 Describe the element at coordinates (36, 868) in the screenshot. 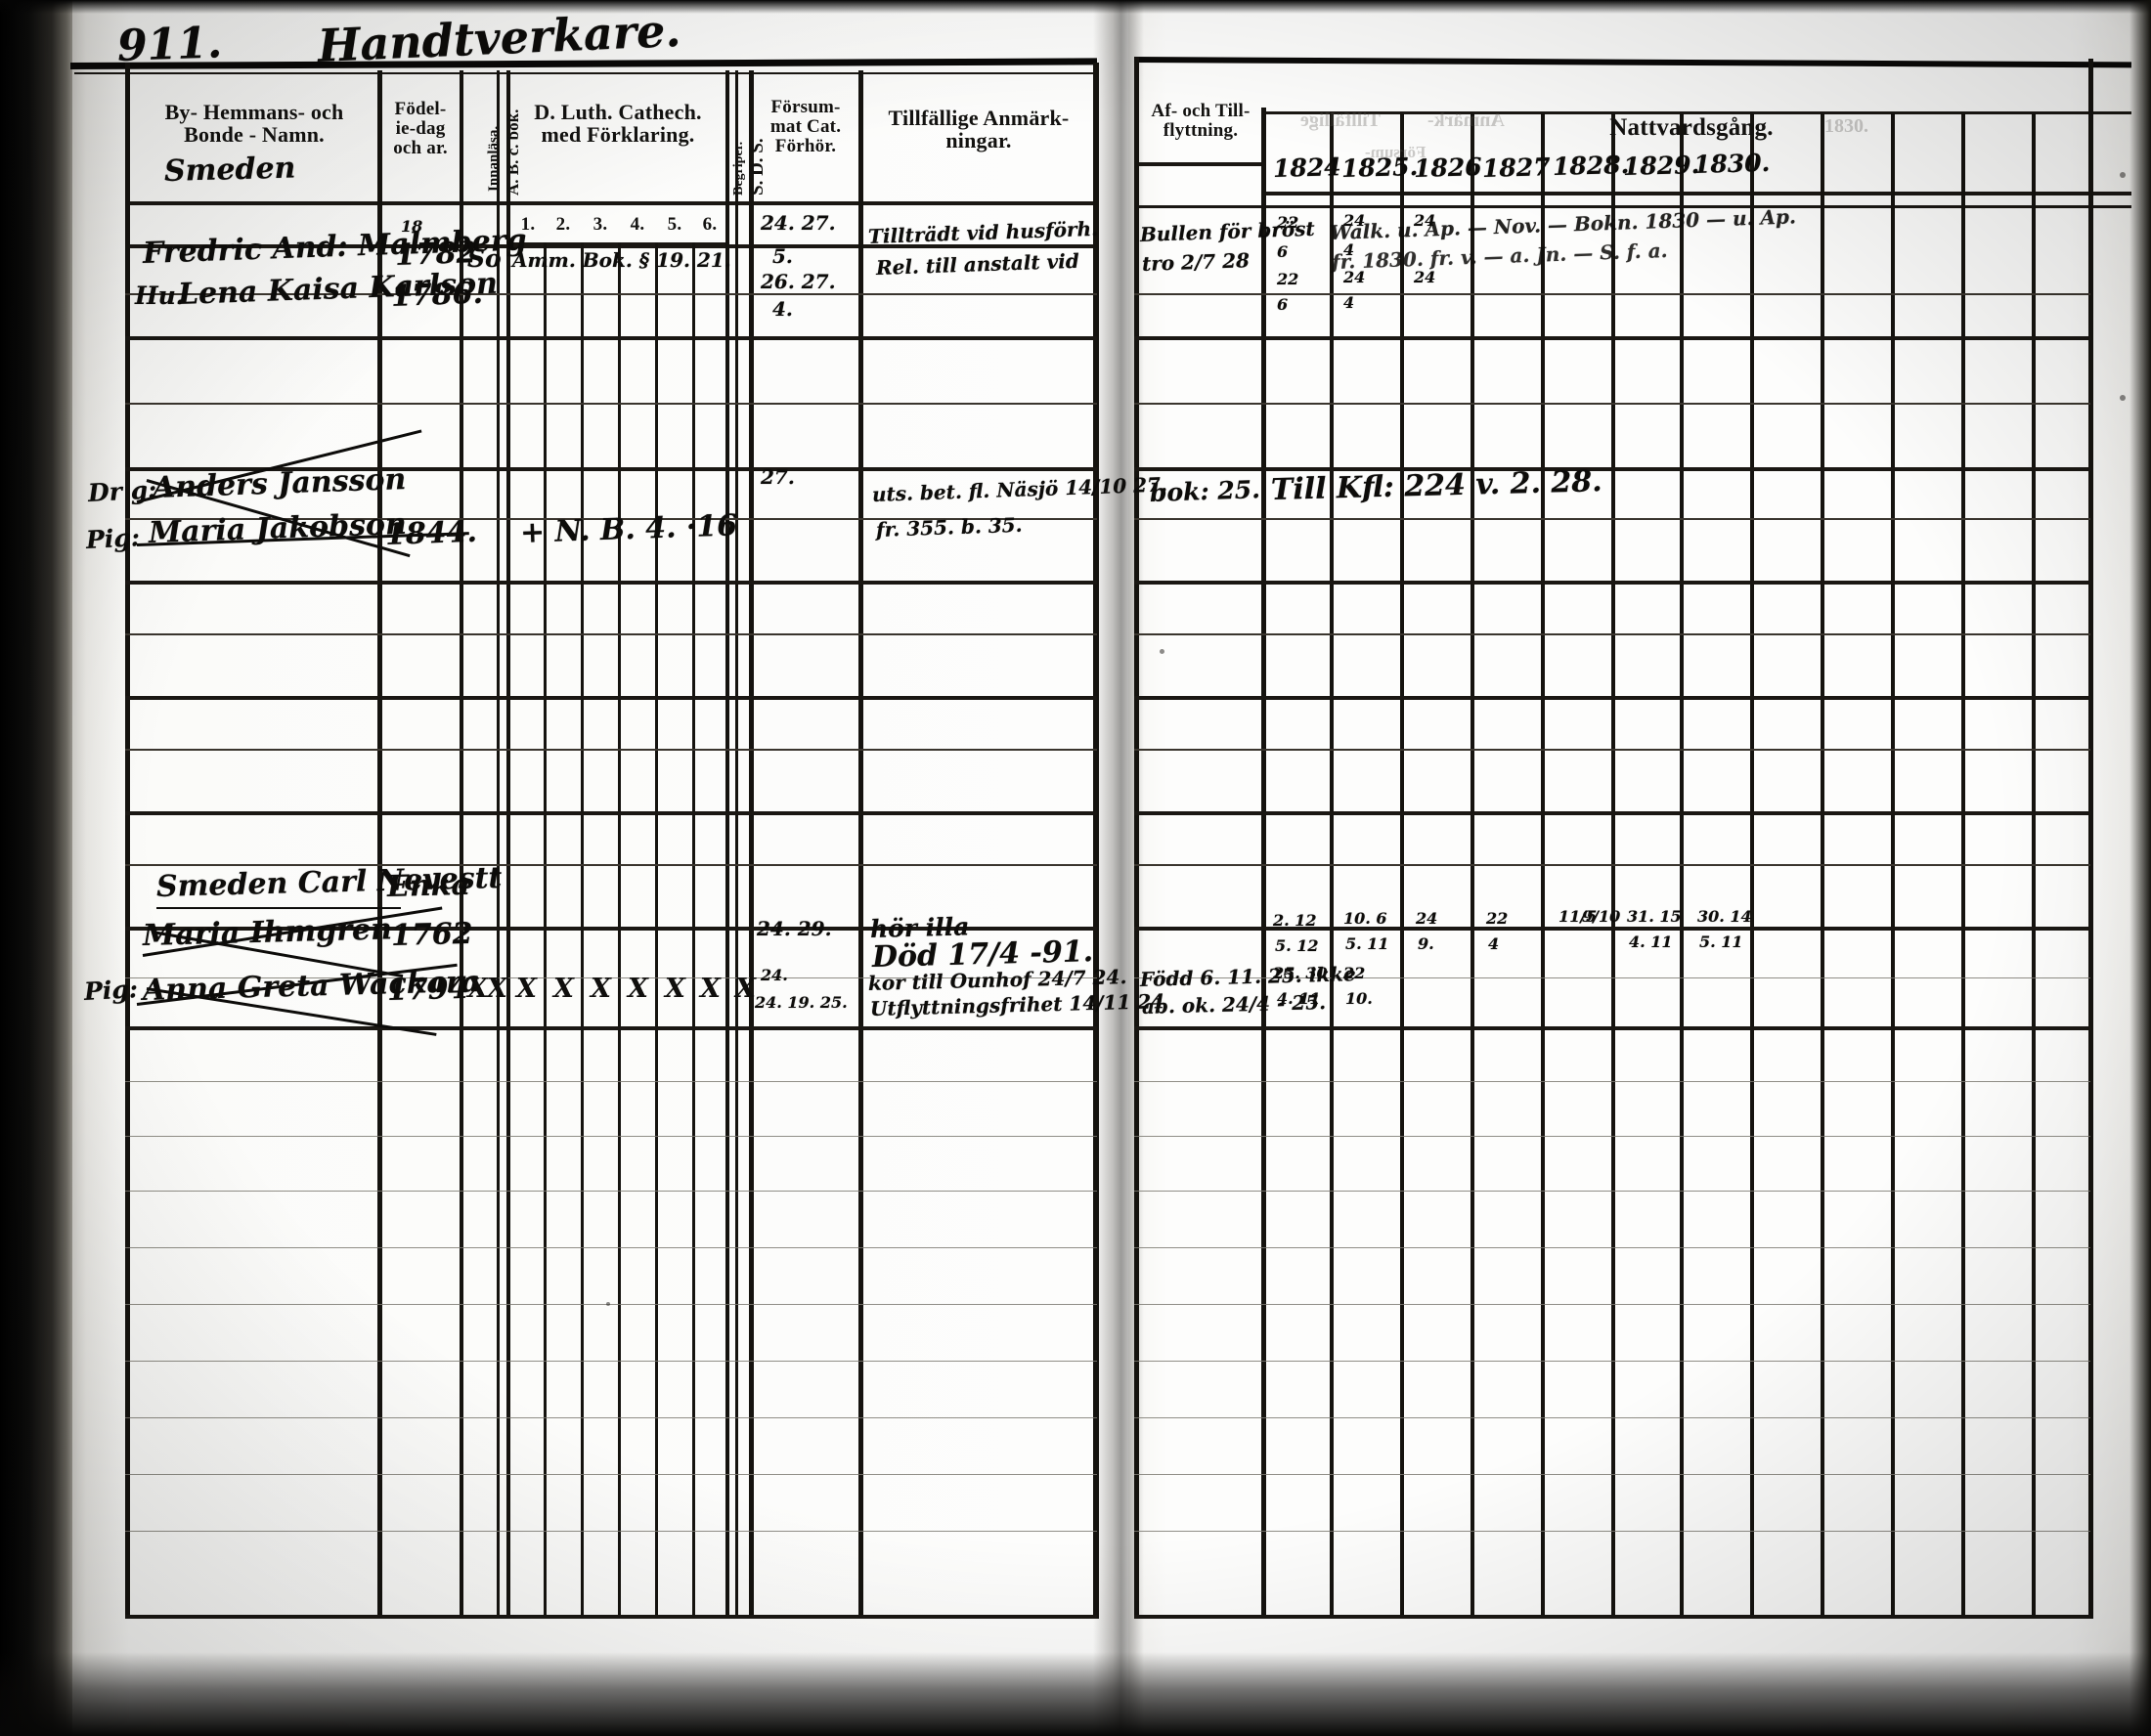

I see `book-left-edge` at that location.